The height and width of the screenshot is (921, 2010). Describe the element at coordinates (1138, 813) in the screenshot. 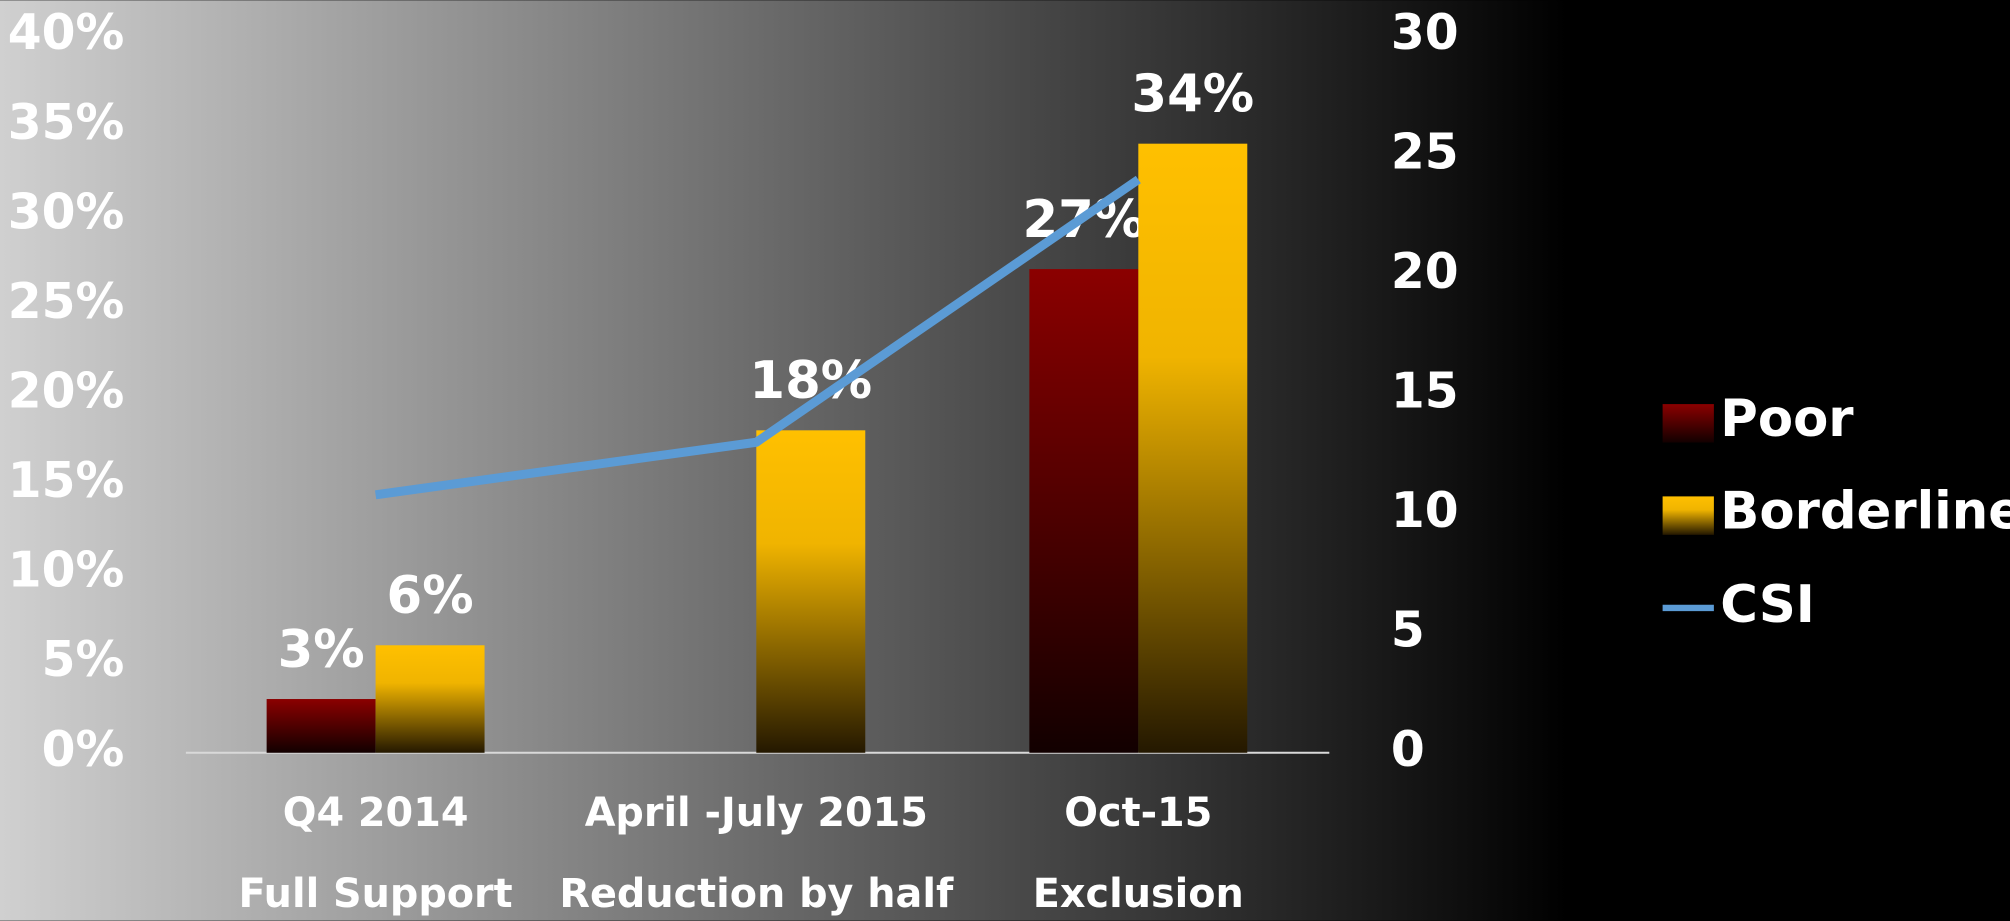

I see `x-tick-label: Oct-15` at that location.